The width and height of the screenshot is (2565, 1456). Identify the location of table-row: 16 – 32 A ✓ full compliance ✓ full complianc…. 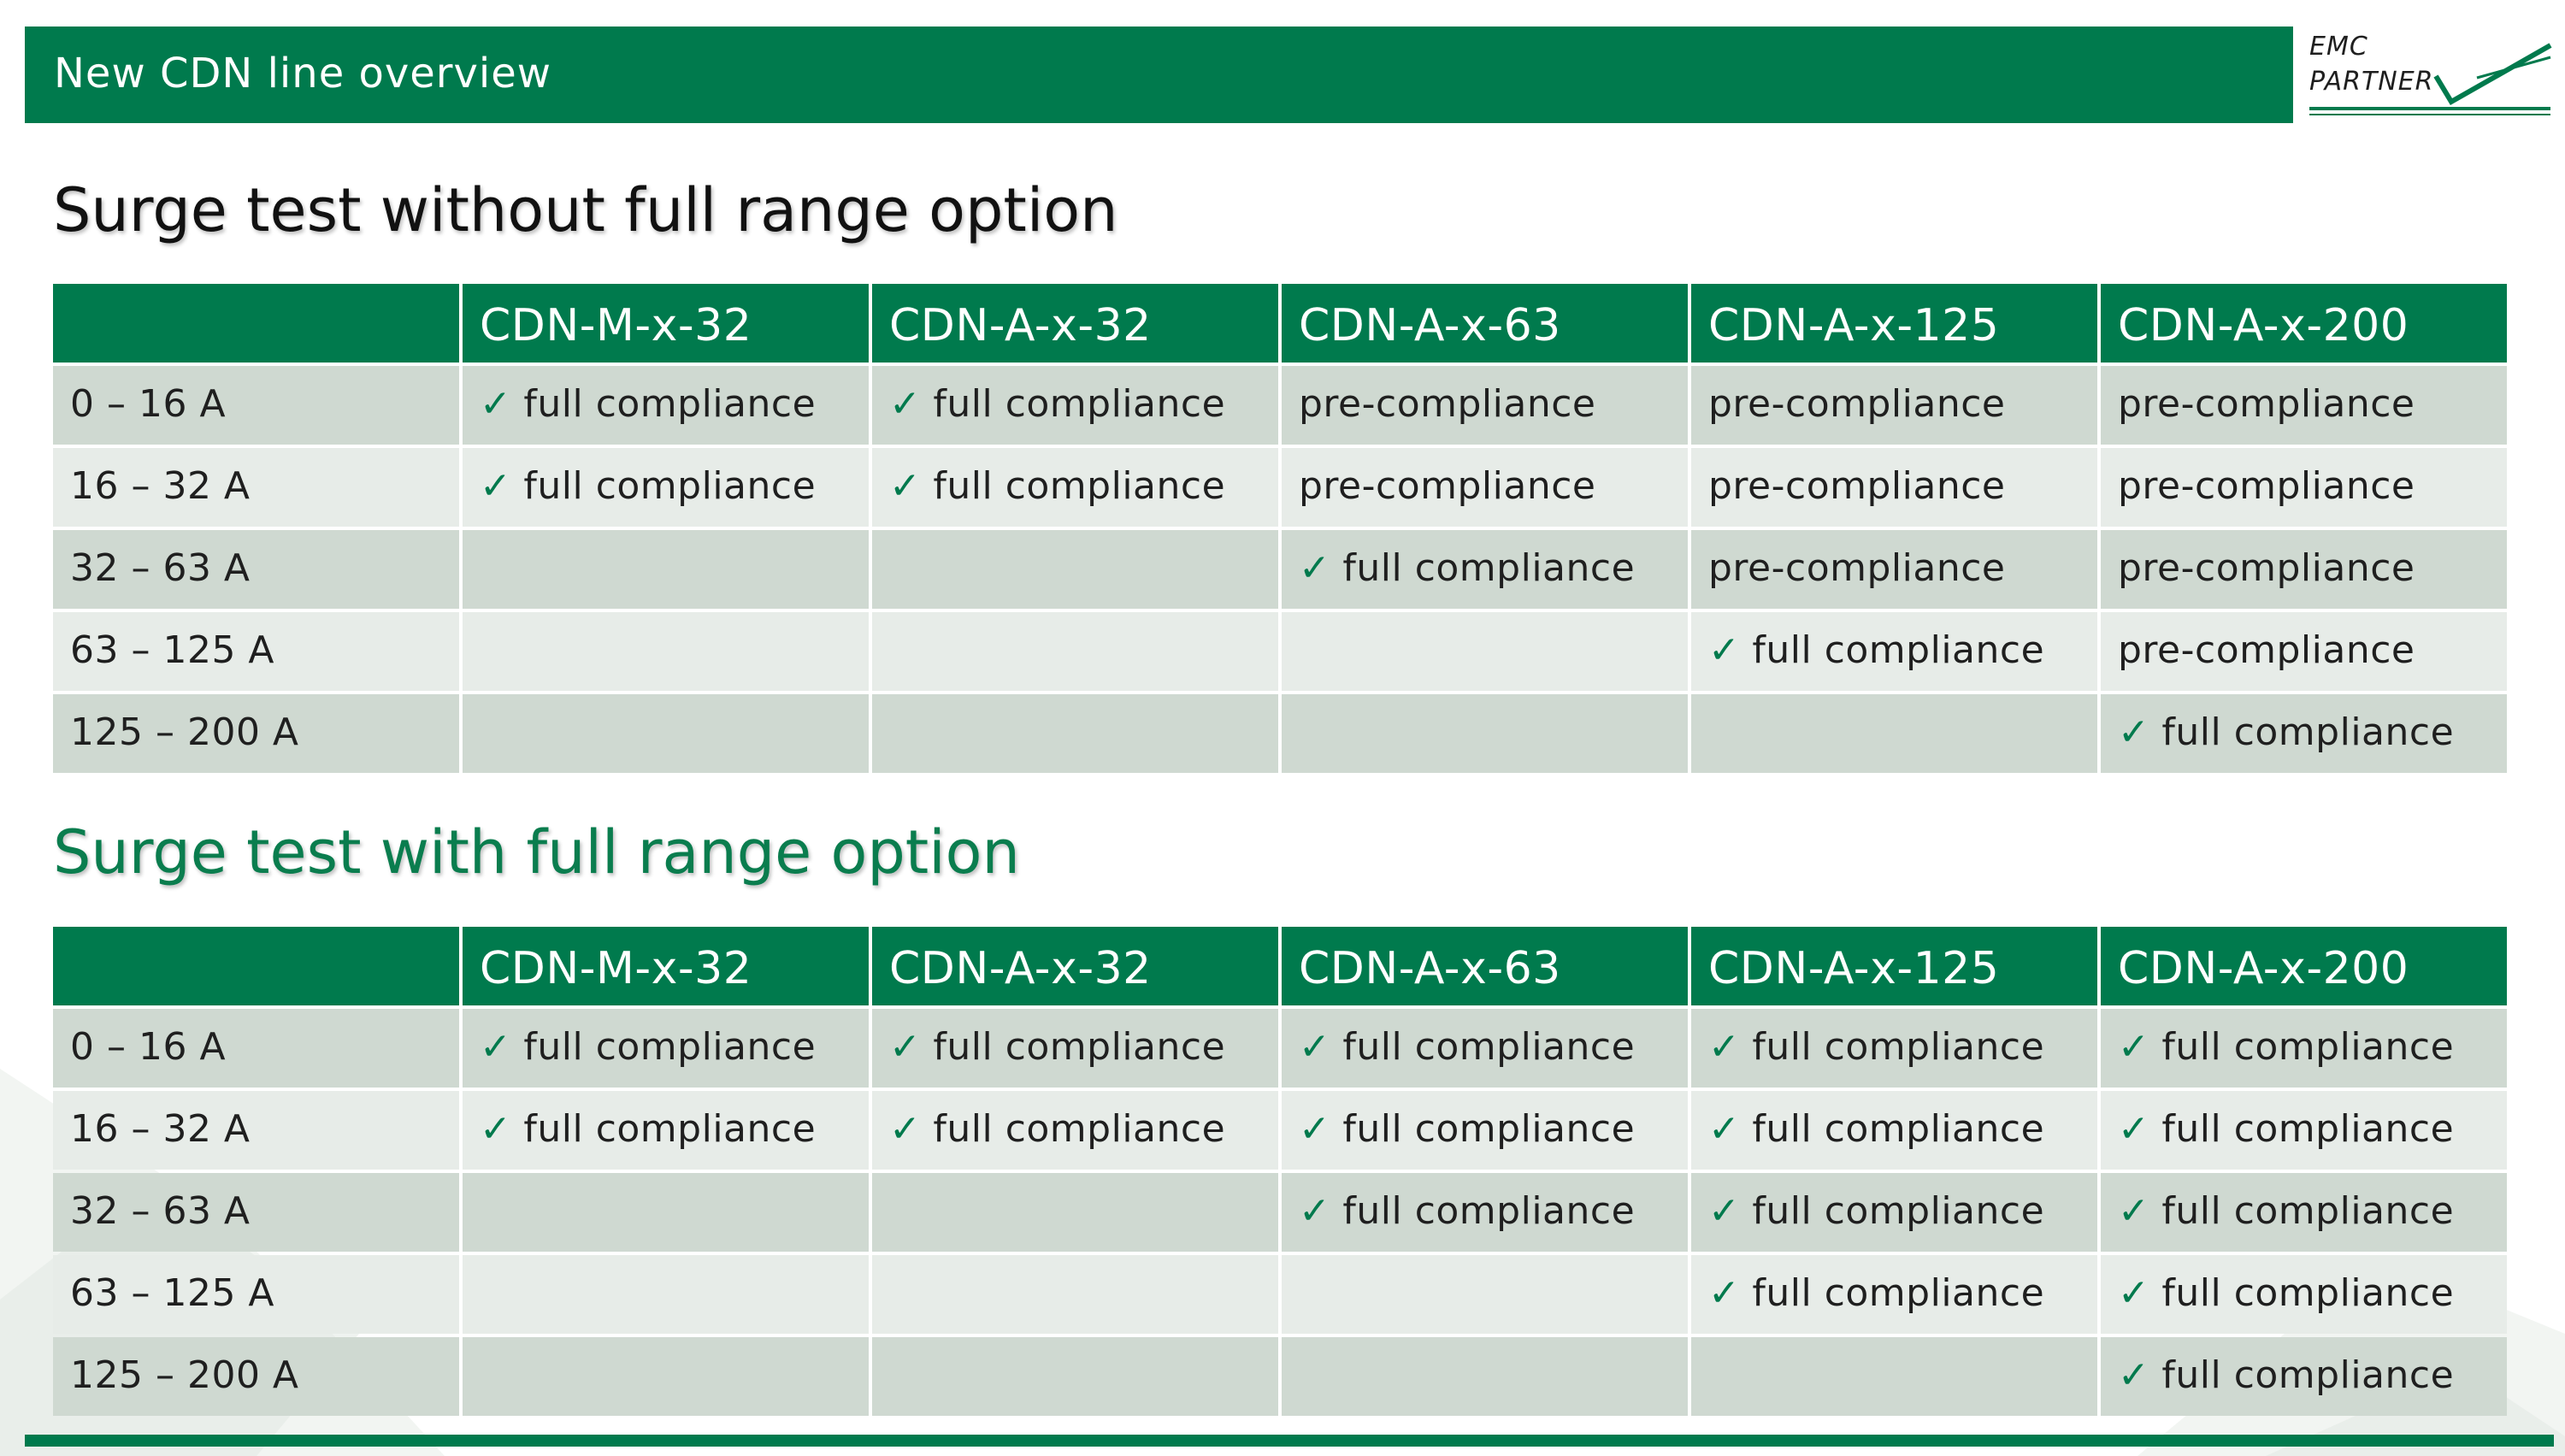
(1280, 1130).